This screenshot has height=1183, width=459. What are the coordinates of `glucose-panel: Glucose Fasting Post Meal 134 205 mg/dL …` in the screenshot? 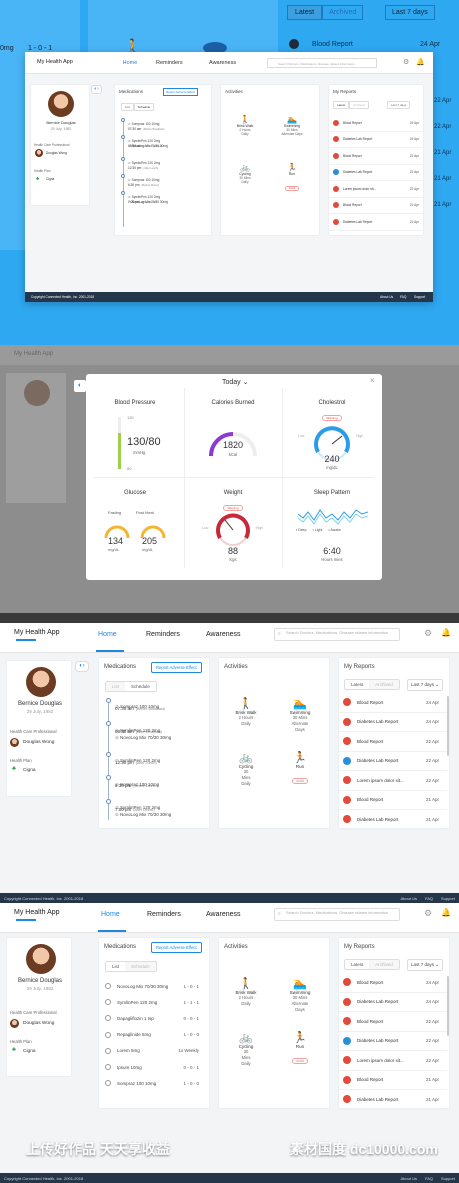 It's located at (135, 530).